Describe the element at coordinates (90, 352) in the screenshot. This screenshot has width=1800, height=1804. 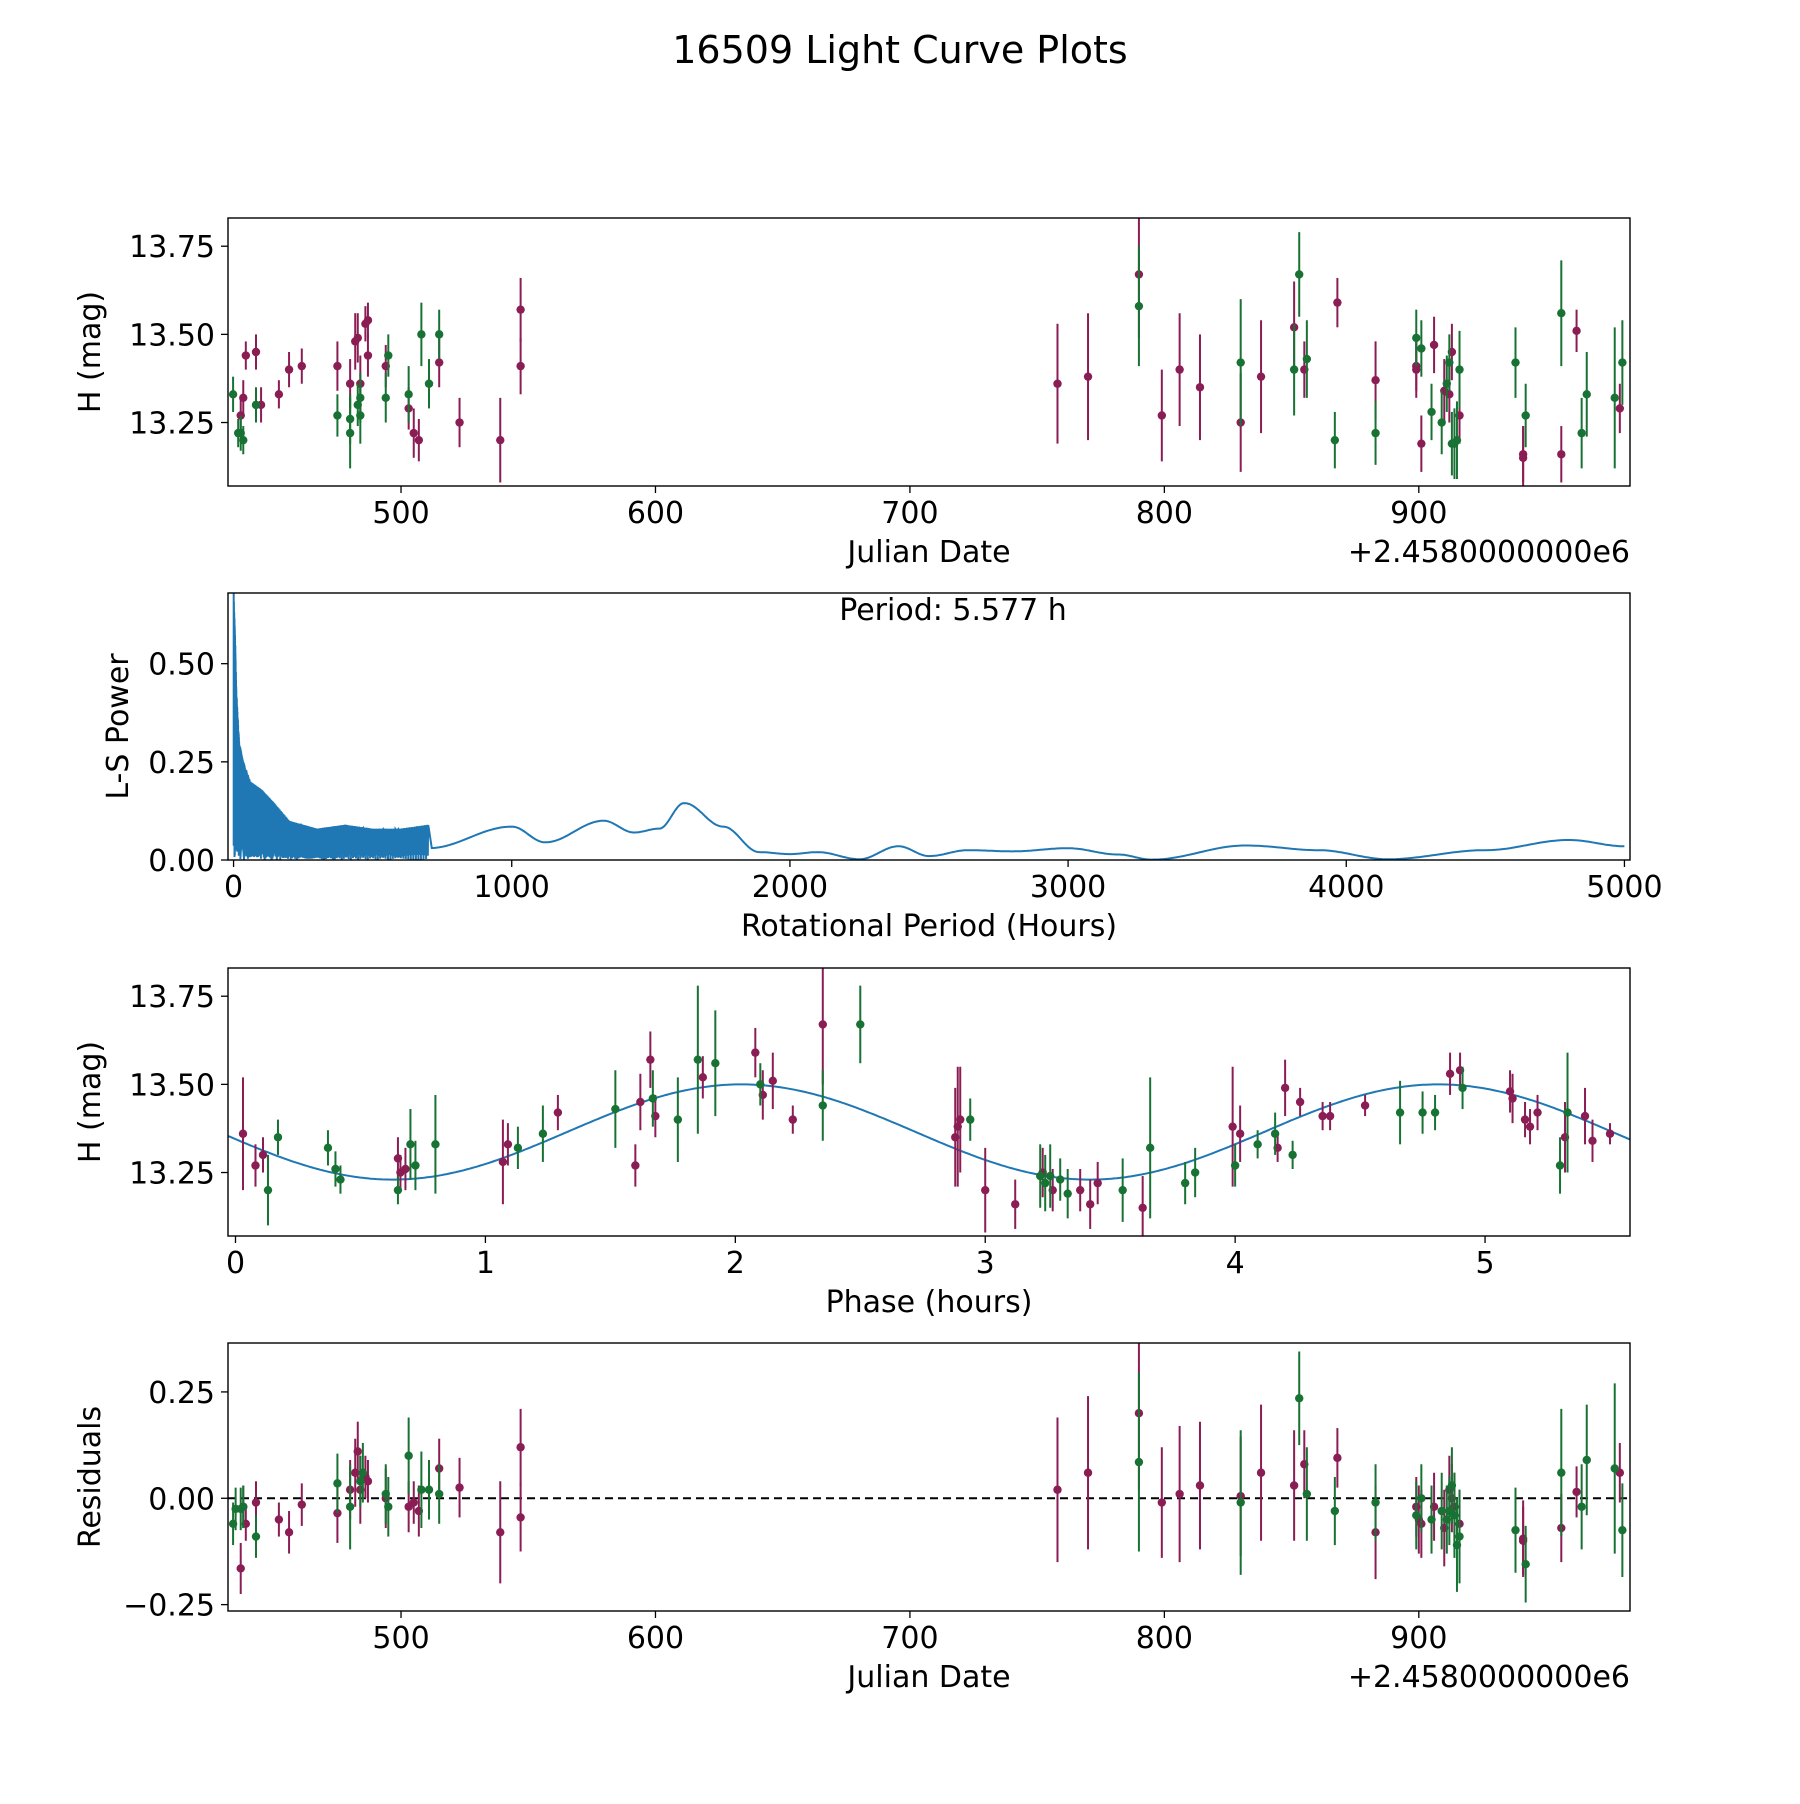
I see `y-axis-label: H (mag)` at that location.